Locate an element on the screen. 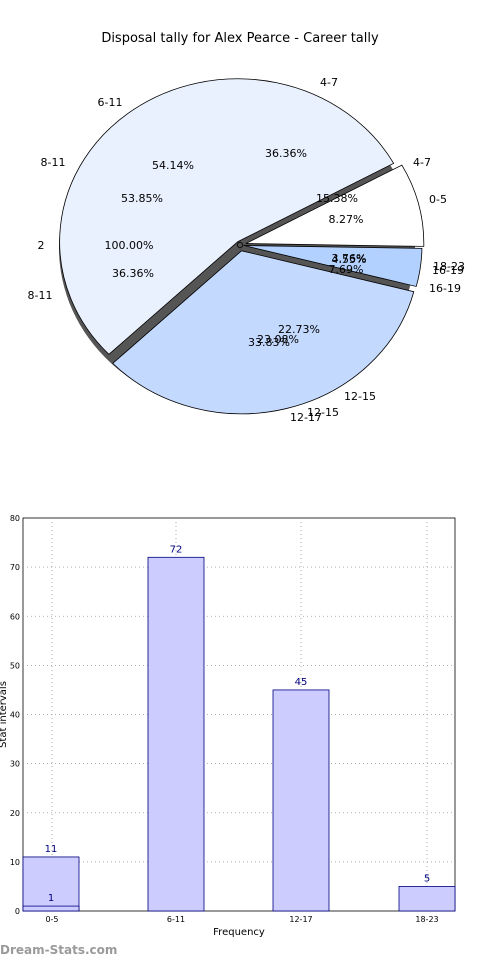 The height and width of the screenshot is (960, 480). pie-percent-label: 23.08% is located at coordinates (278, 339).